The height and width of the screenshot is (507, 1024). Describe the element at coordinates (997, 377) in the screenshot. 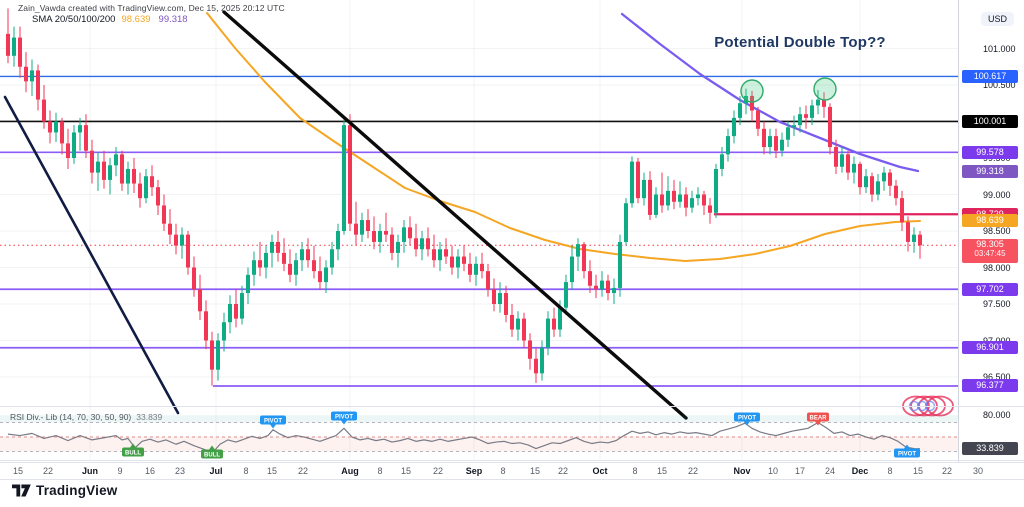

I see `price-axis-label: 96.500` at that location.